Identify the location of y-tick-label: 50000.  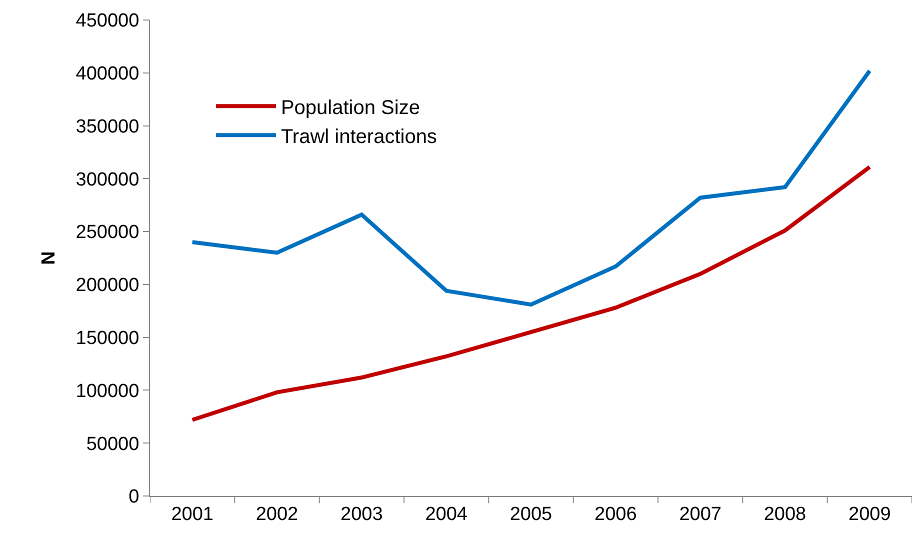
(113, 444).